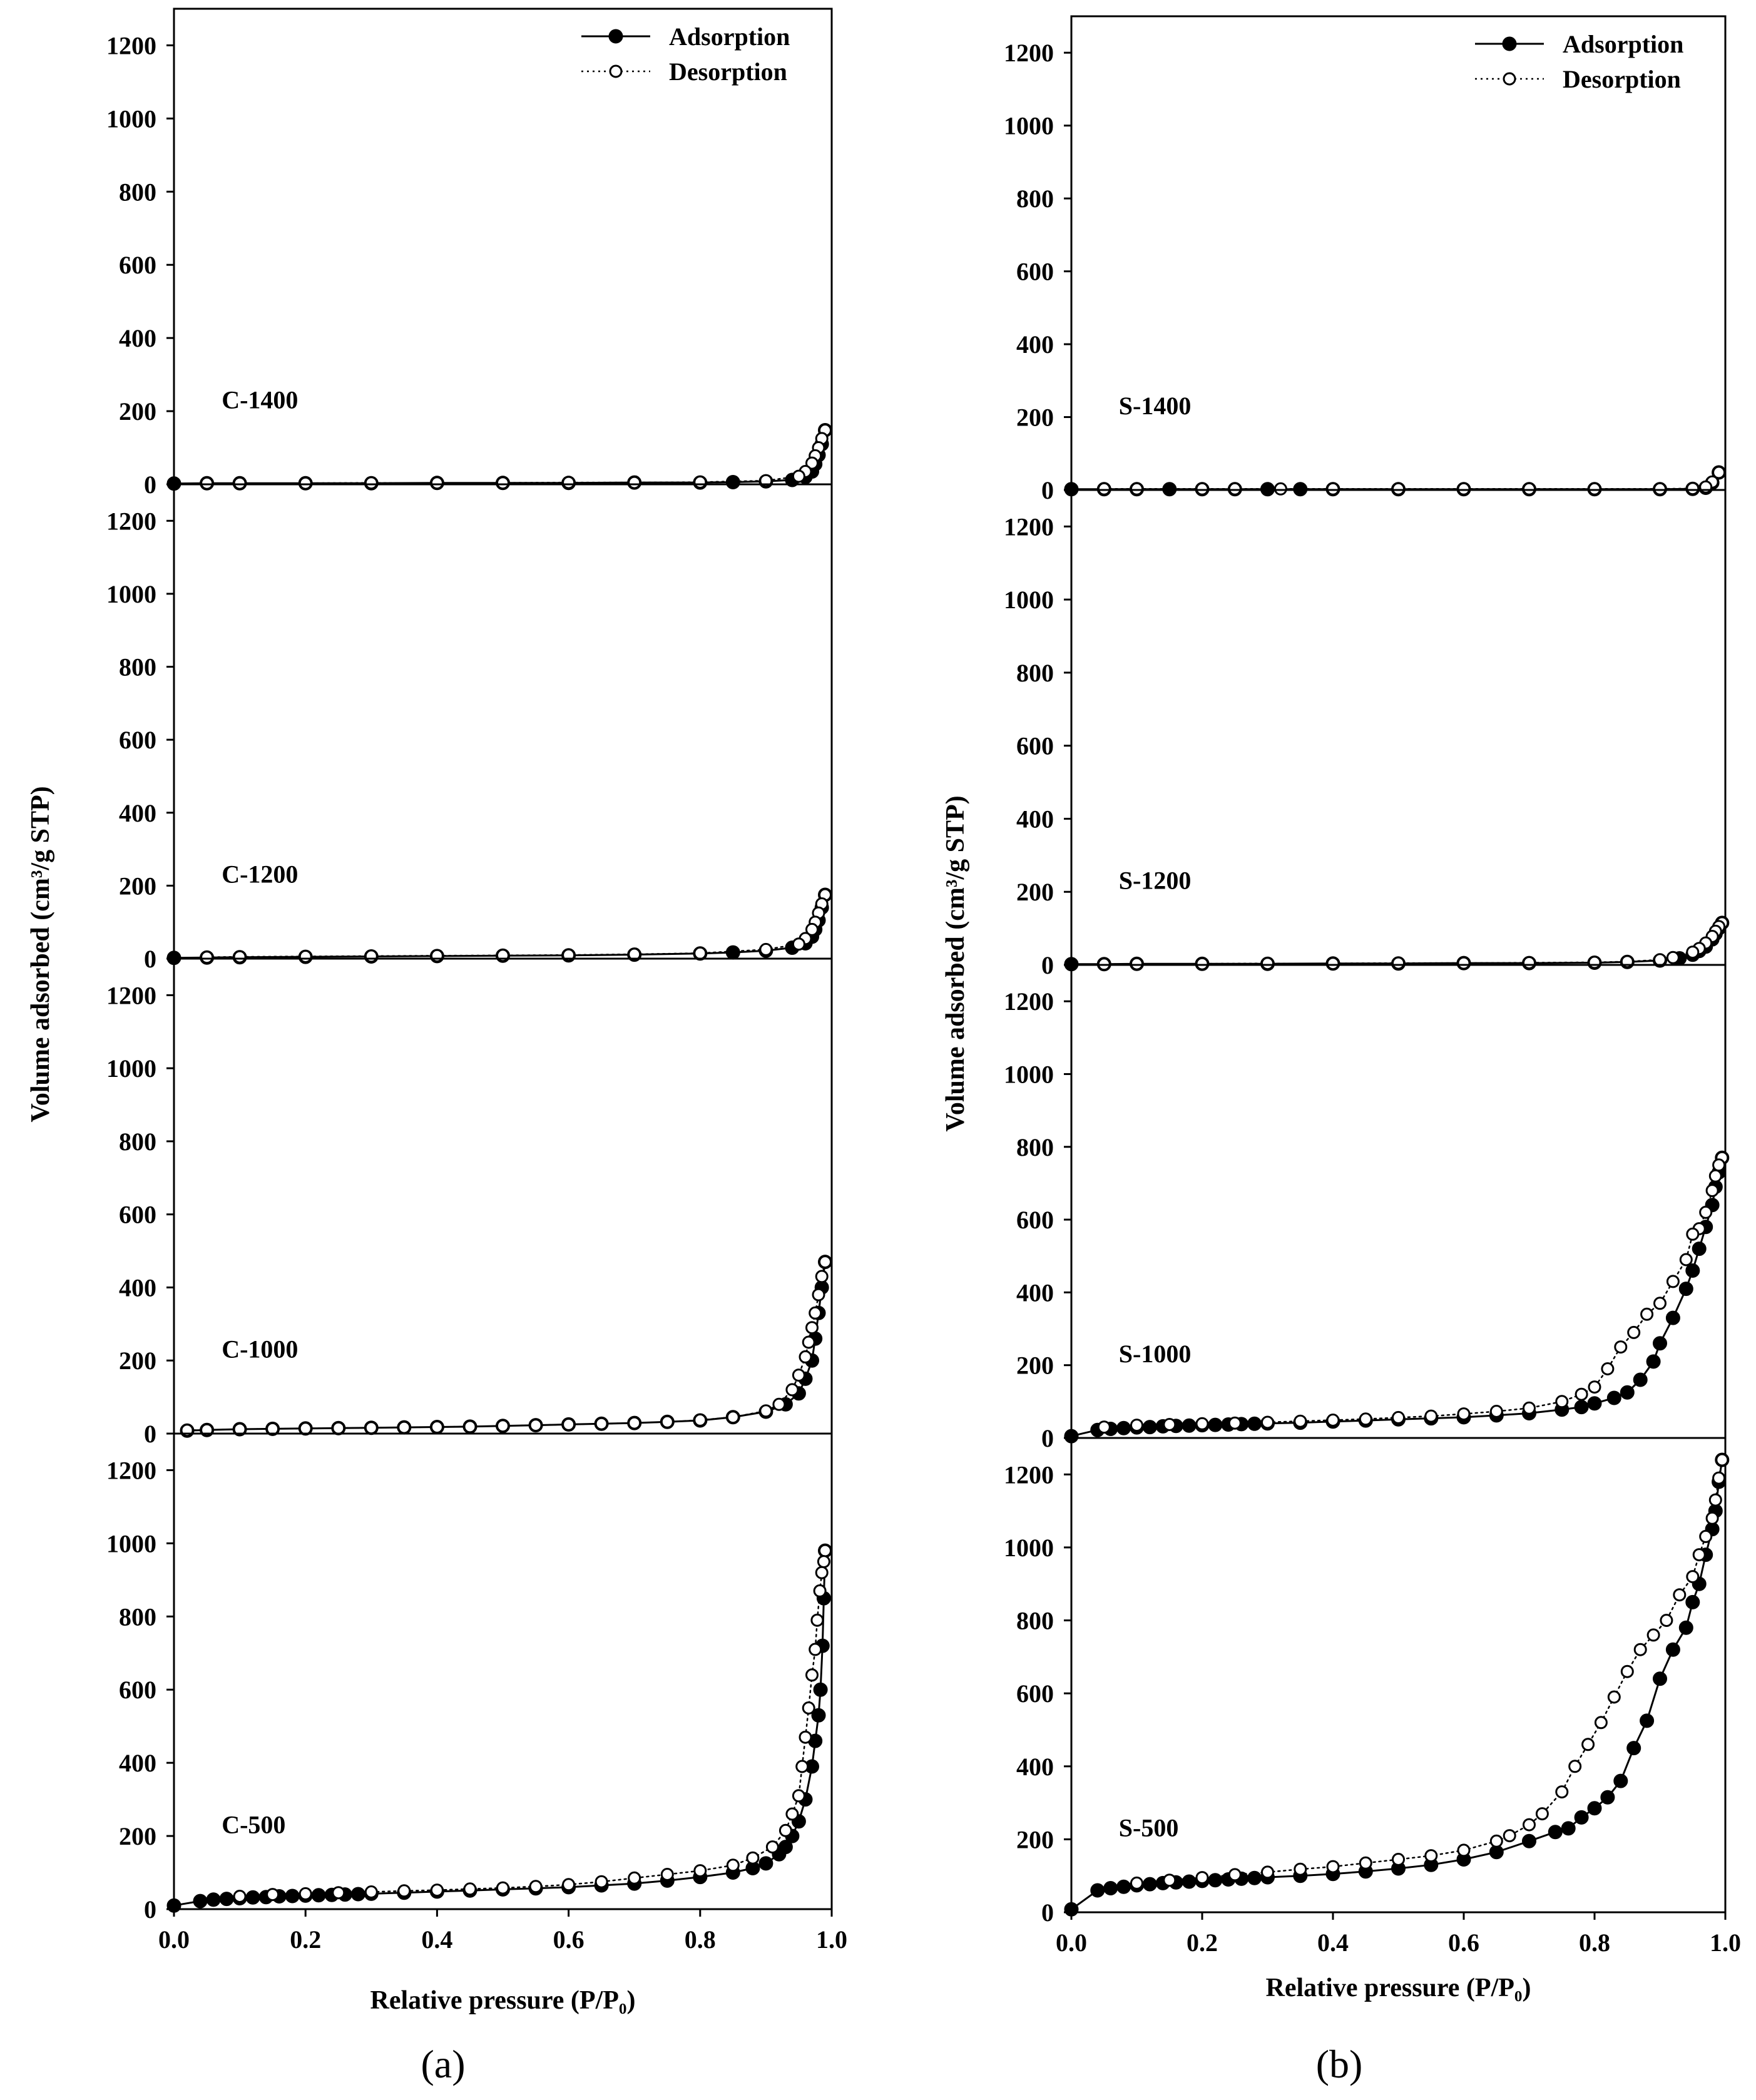 The image size is (1756, 2100). What do you see at coordinates (503, 2000) in the screenshot?
I see `x-axis-title: Relative pressure (P/P₀)` at bounding box center [503, 2000].